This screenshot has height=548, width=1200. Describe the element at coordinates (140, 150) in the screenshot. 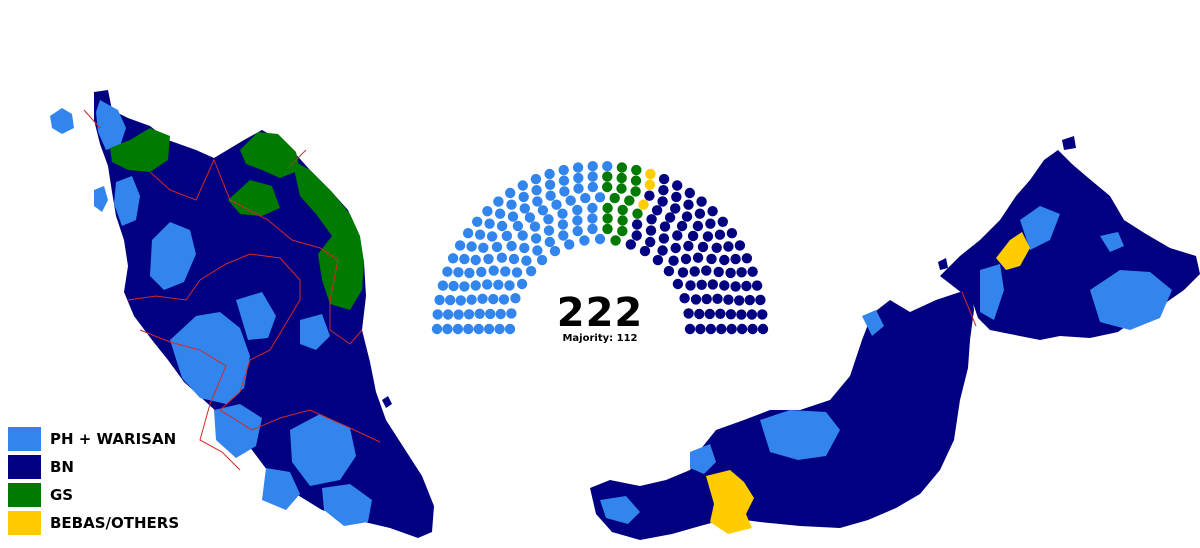

I see `kedah-gs-area` at that location.